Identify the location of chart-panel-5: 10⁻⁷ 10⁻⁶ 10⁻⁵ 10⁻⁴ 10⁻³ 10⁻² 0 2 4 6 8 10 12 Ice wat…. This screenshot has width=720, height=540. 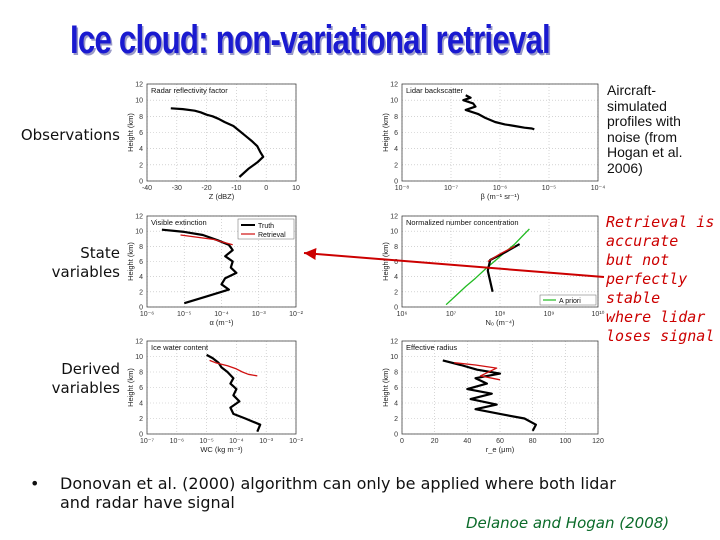
(215, 397).